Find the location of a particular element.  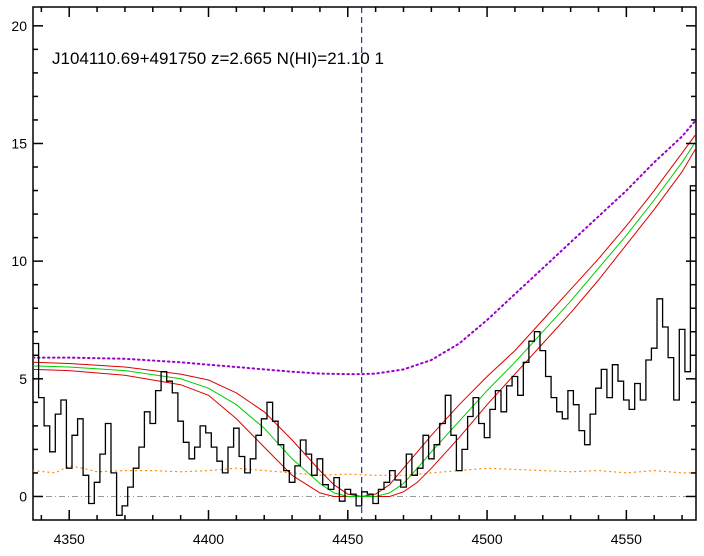

x-tick-label: 4350 is located at coordinates (69, 539).